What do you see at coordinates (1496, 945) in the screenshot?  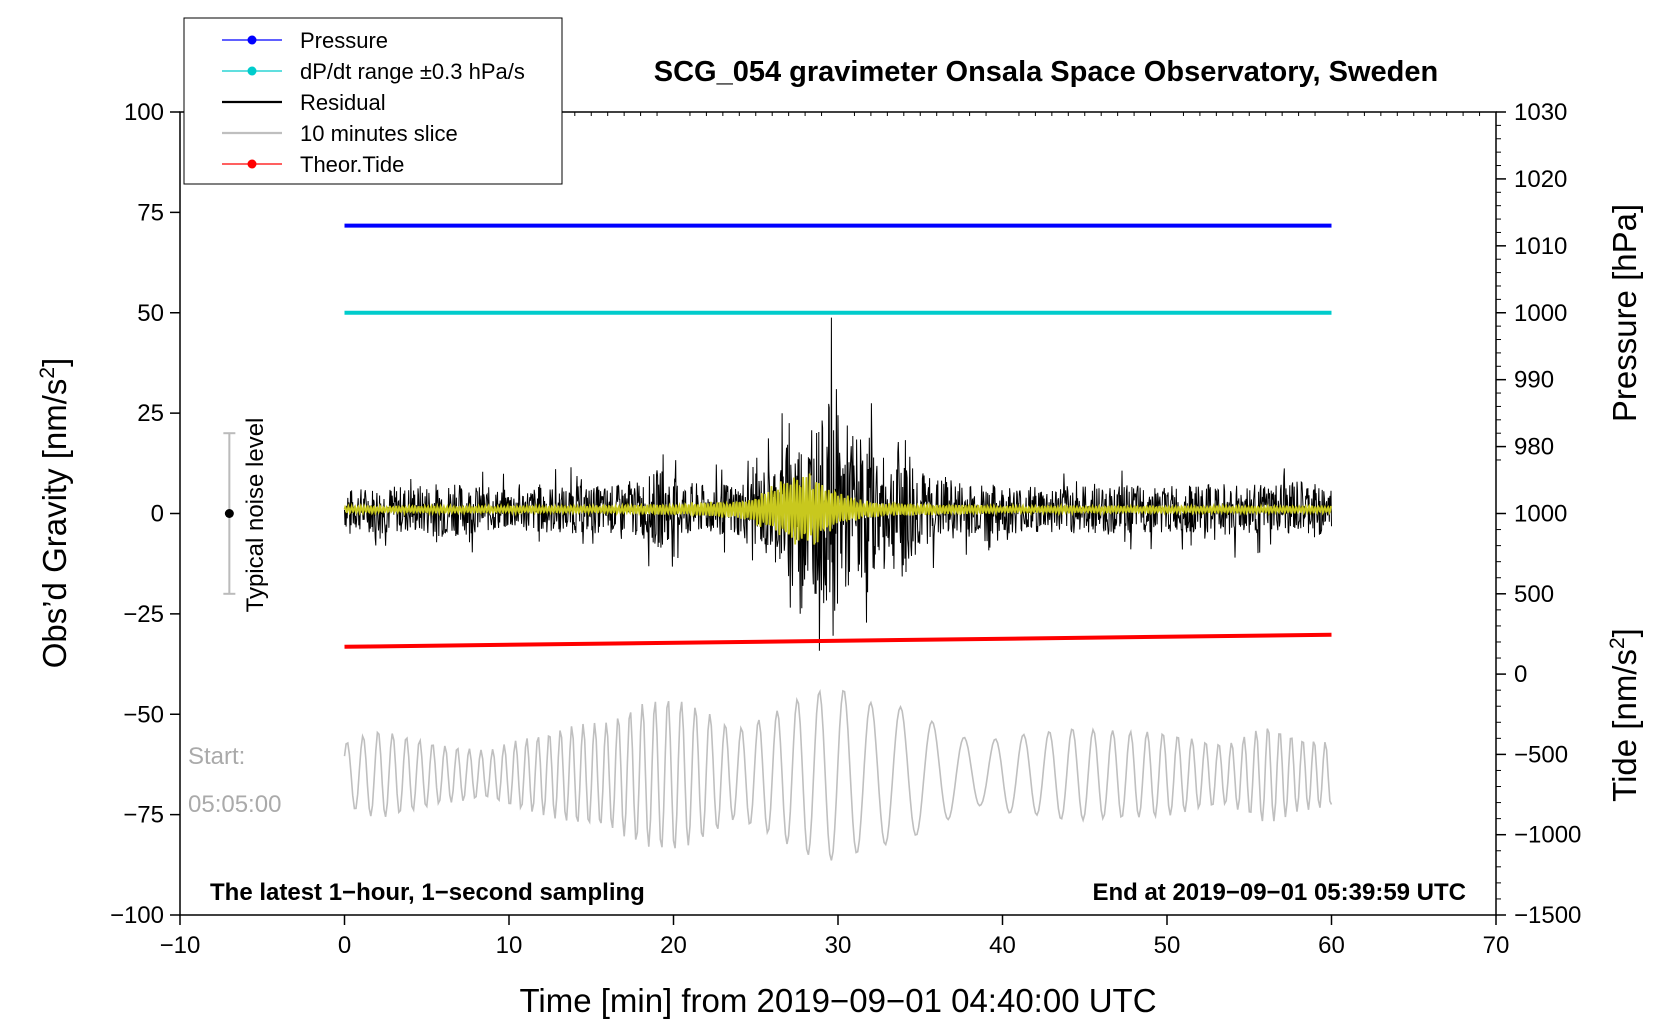 I see `x-tick-label: 70` at bounding box center [1496, 945].